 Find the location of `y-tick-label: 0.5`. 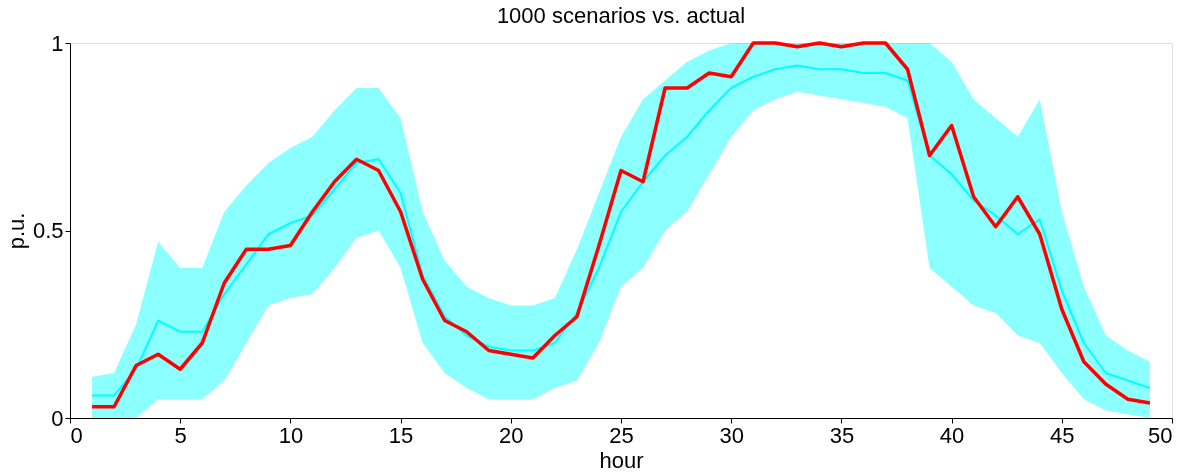

y-tick-label: 0.5 is located at coordinates (48, 230).